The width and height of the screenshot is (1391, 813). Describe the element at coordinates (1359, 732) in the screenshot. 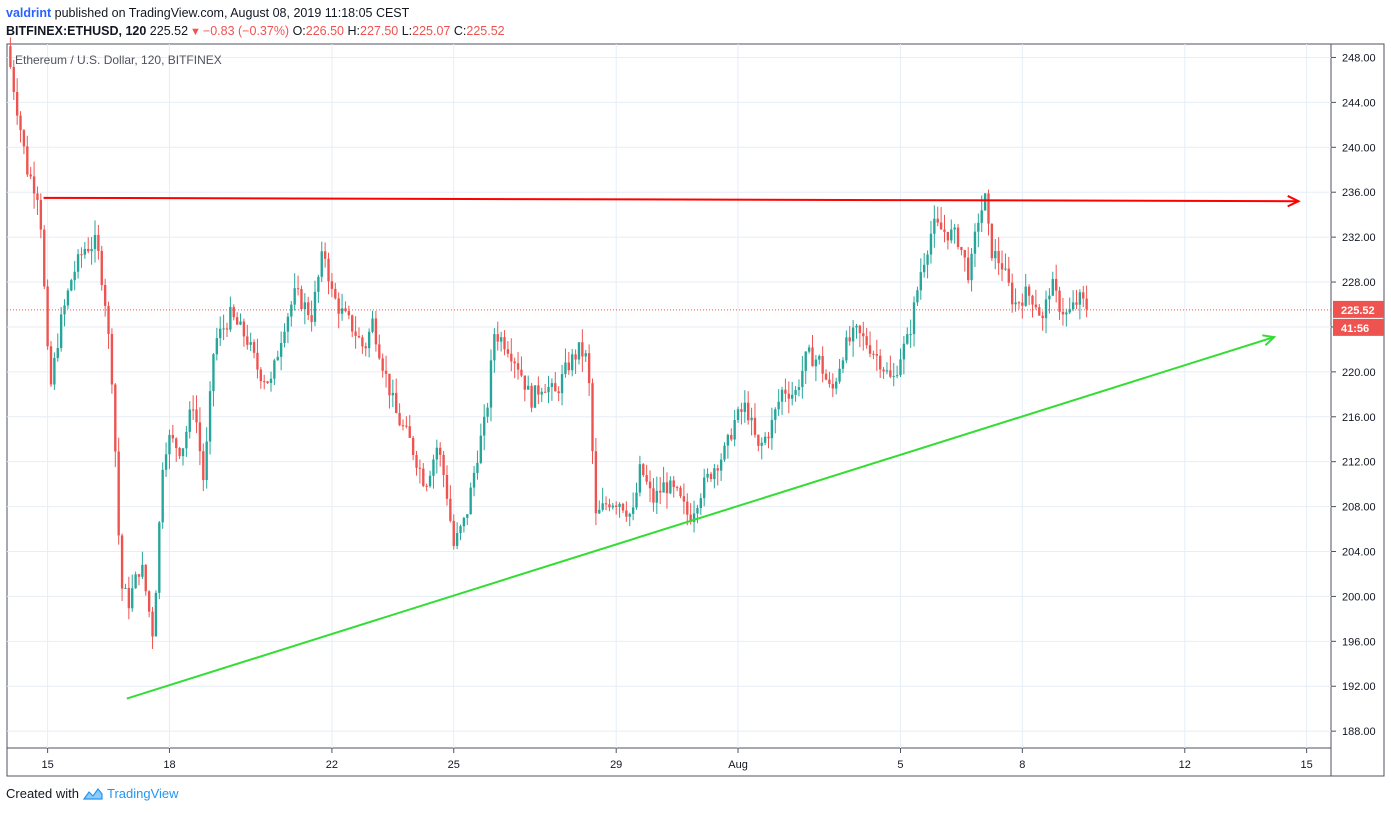

I see `y-tick-label: 188.00` at that location.